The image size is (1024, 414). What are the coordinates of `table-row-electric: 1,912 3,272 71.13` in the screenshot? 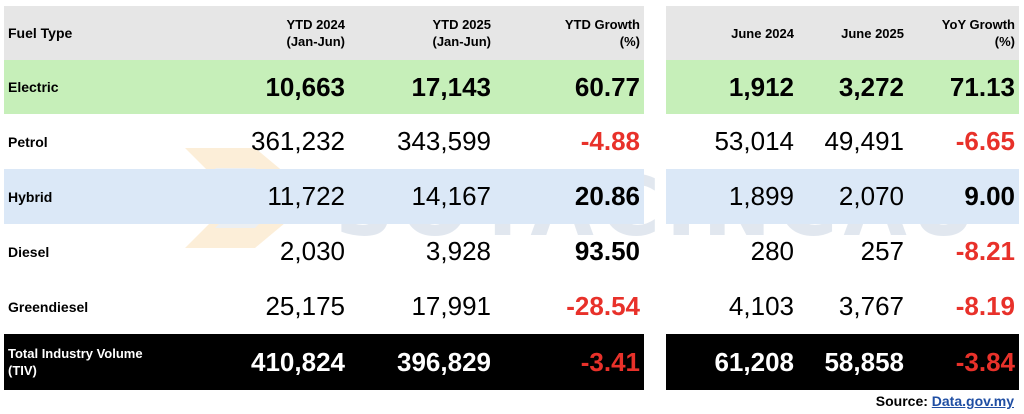 It's located at (842, 87).